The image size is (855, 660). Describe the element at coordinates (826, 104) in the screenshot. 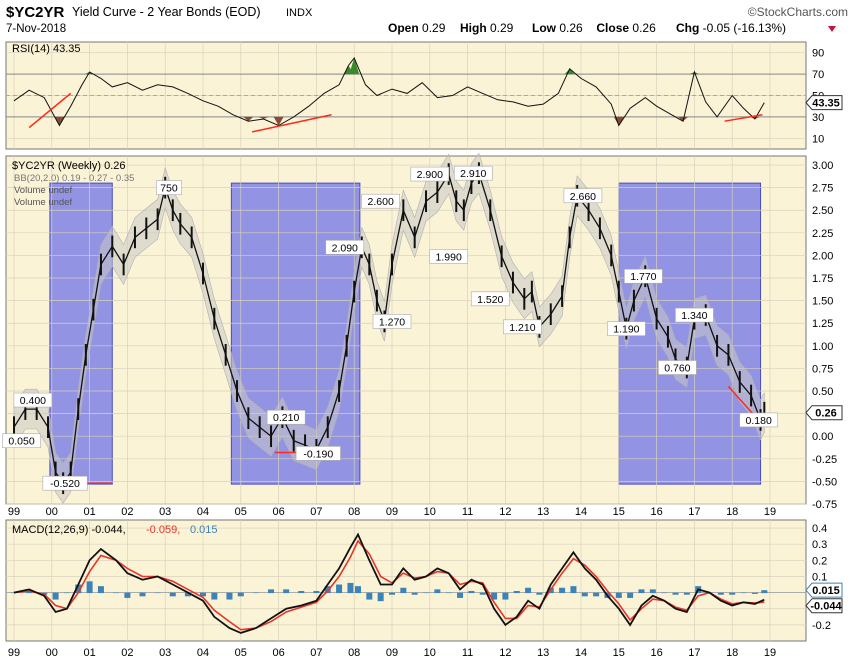

I see `value-tag-text: 43.35` at that location.